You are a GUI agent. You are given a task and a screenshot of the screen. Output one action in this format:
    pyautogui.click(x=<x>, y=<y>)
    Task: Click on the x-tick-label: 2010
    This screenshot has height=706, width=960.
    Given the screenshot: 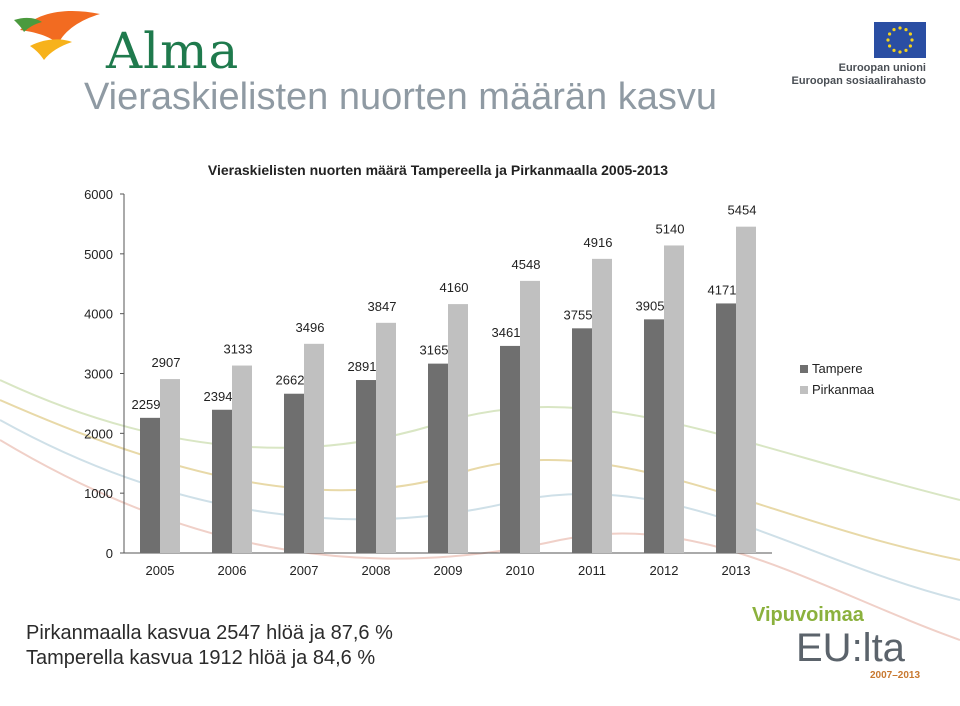 What is the action you would take?
    pyautogui.click(x=520, y=570)
    